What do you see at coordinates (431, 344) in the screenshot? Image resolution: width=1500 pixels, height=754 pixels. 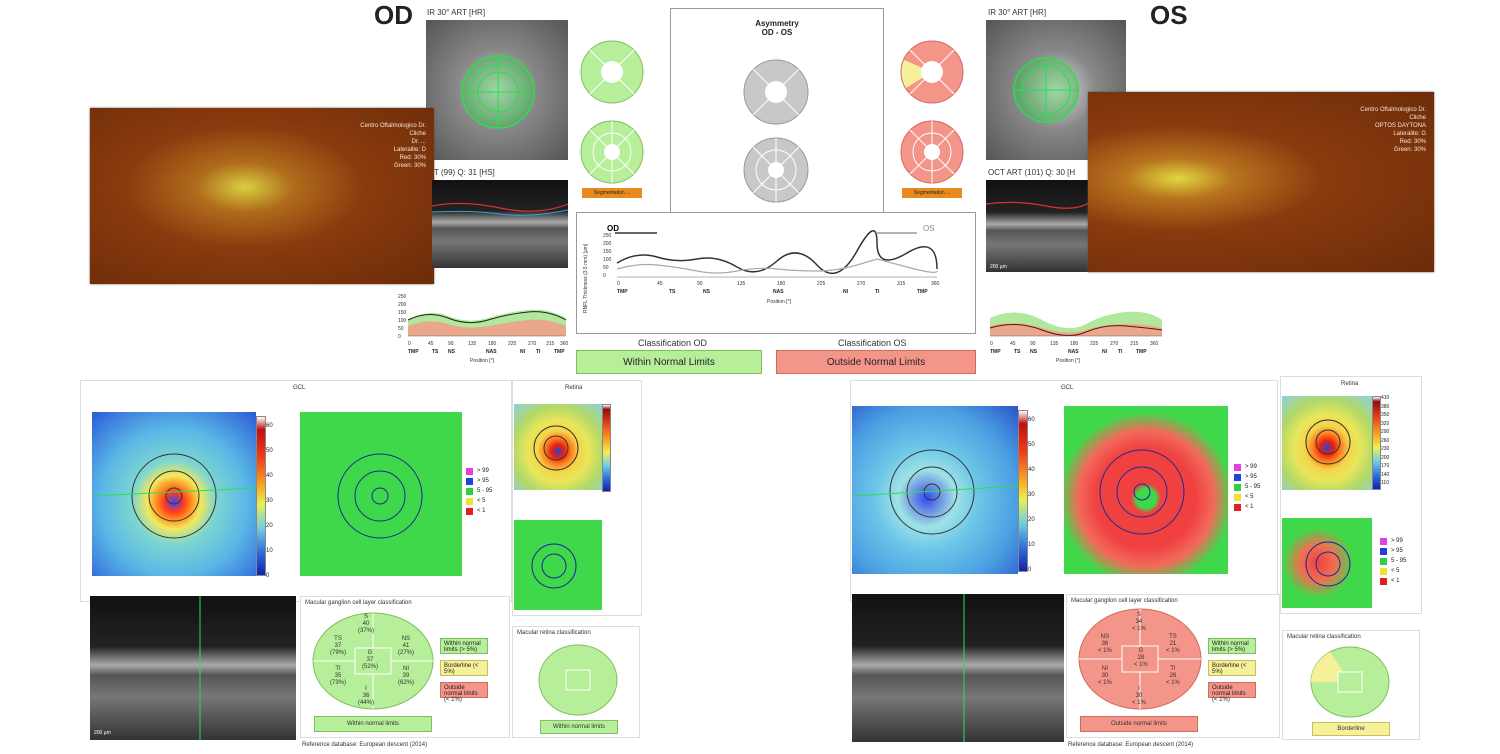 I see `svg-text: 45` at bounding box center [431, 344].